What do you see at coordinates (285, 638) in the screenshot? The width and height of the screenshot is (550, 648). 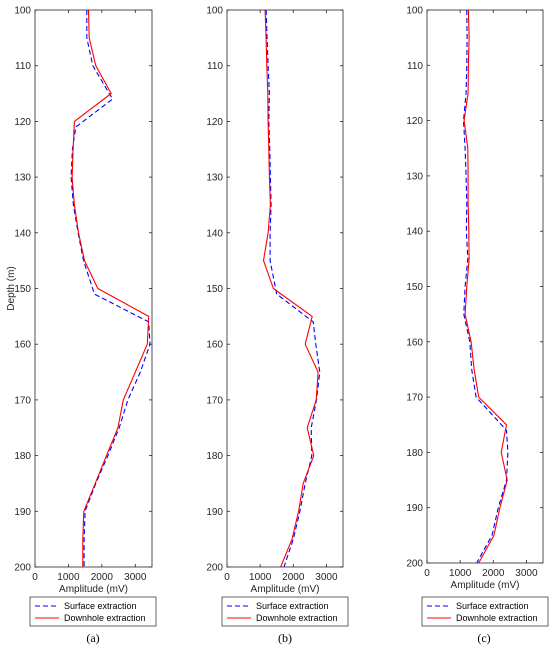 I see `panel-label: (b)` at bounding box center [285, 638].